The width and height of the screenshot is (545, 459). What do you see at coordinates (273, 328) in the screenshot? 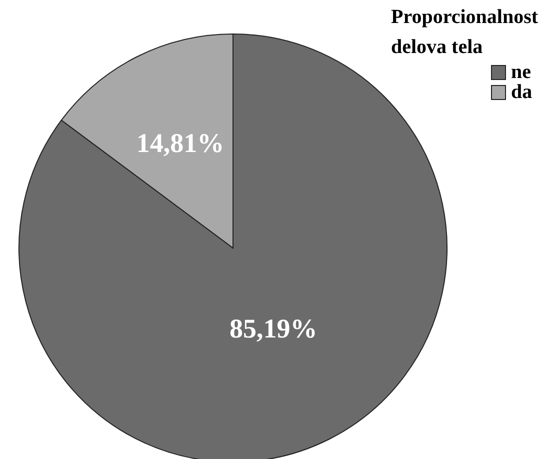
I see `data-label: 85,19%` at bounding box center [273, 328].